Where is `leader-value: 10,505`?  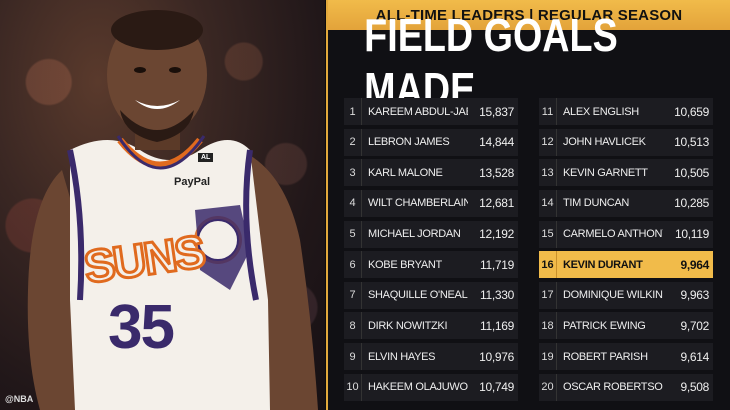 leader-value: 10,505 is located at coordinates (691, 172).